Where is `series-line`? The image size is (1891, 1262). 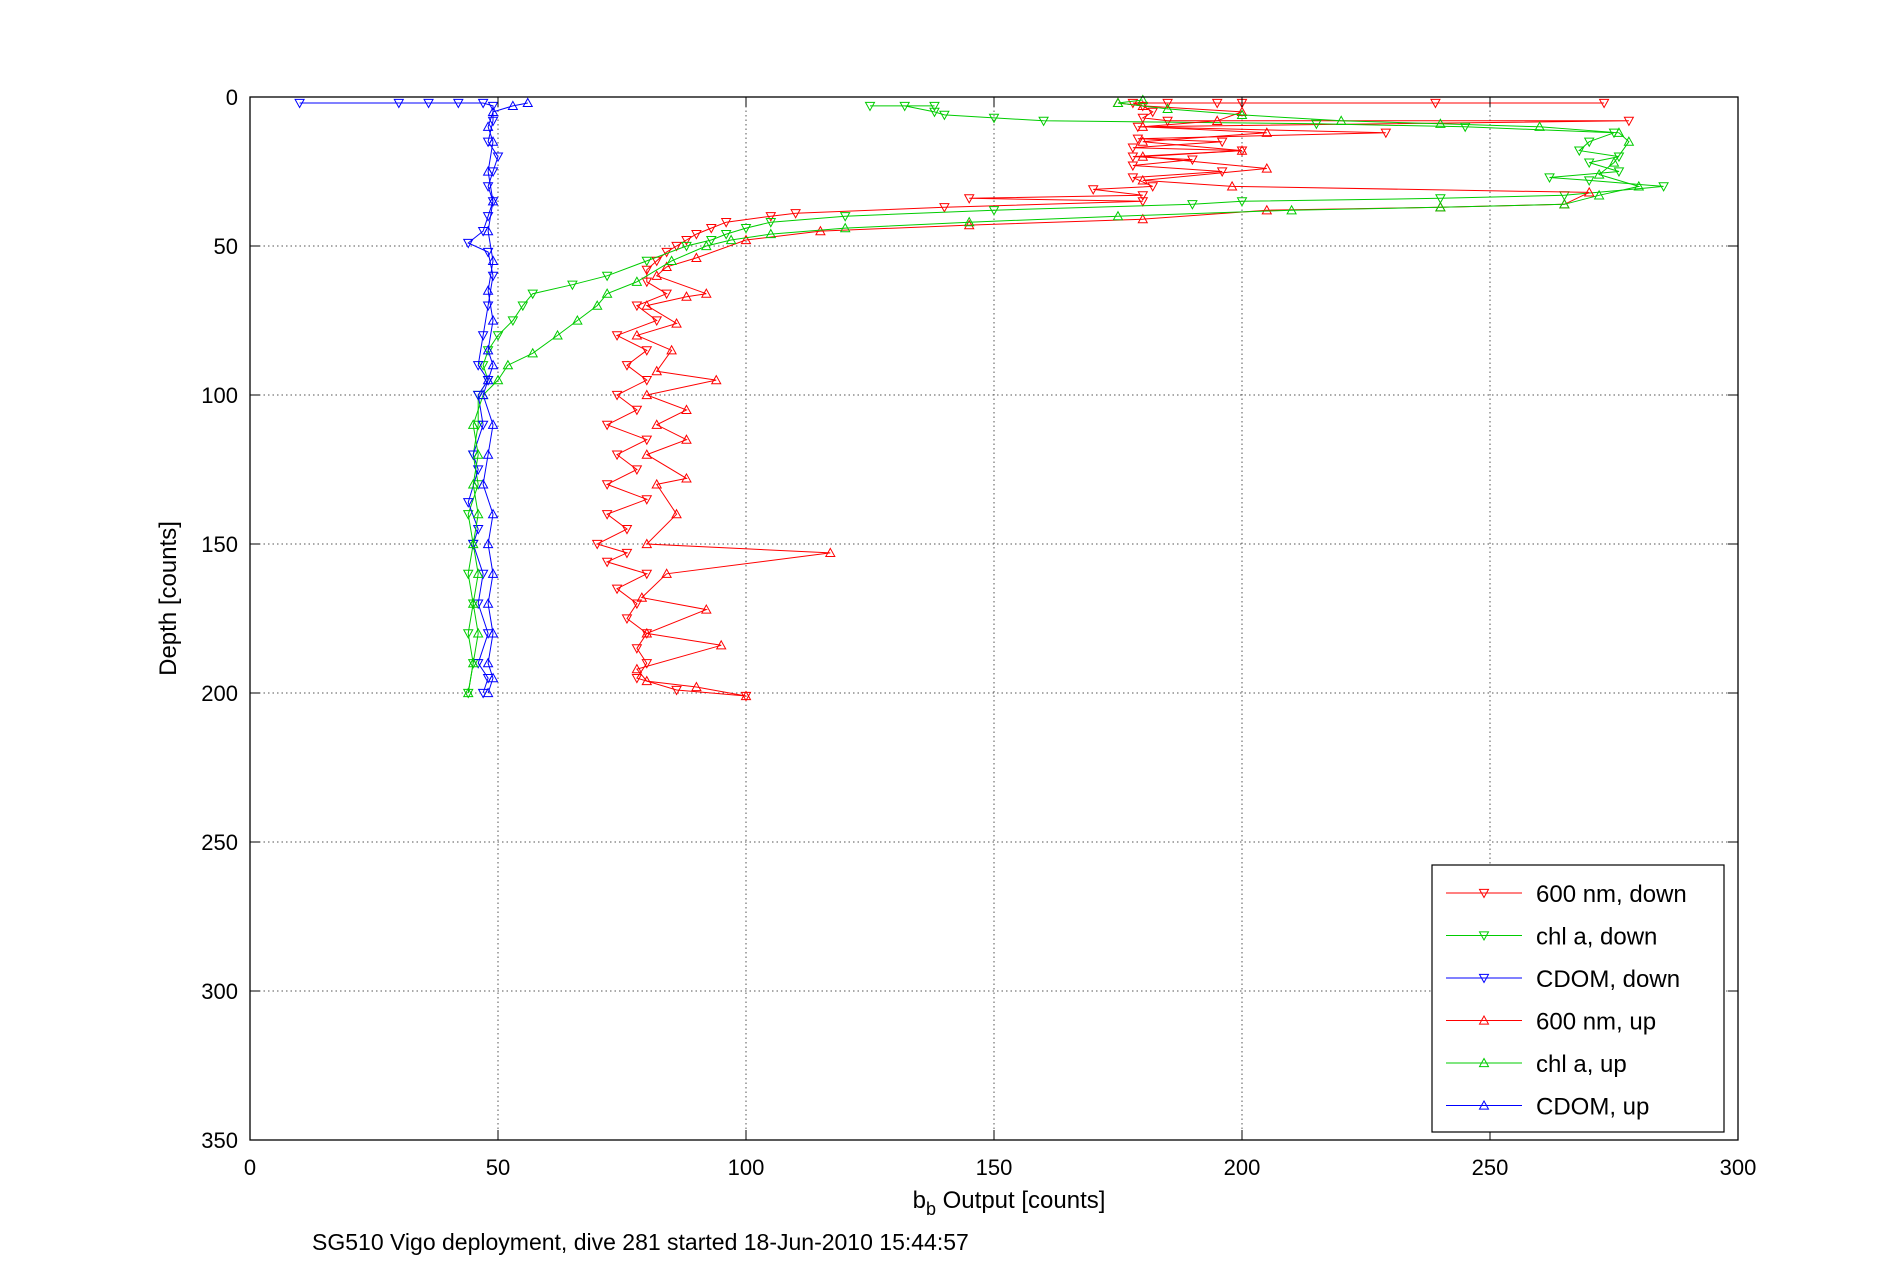
series-line is located at coordinates (505, 398).